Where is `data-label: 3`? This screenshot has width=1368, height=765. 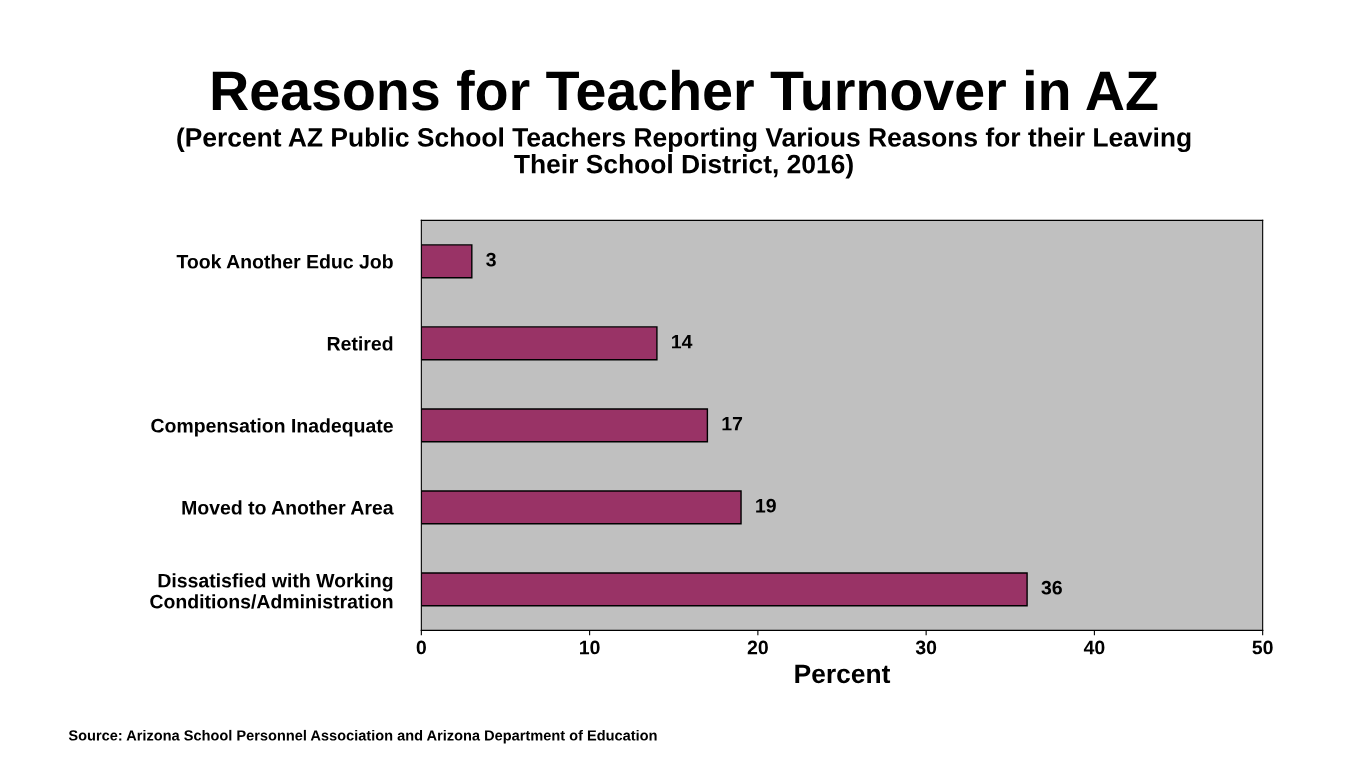 data-label: 3 is located at coordinates (491, 259).